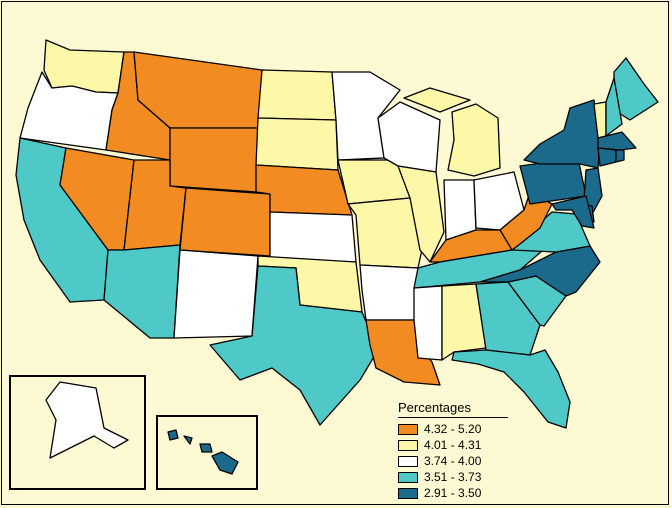 The image size is (672, 508). I want to click on state-NE, so click(304, 190).